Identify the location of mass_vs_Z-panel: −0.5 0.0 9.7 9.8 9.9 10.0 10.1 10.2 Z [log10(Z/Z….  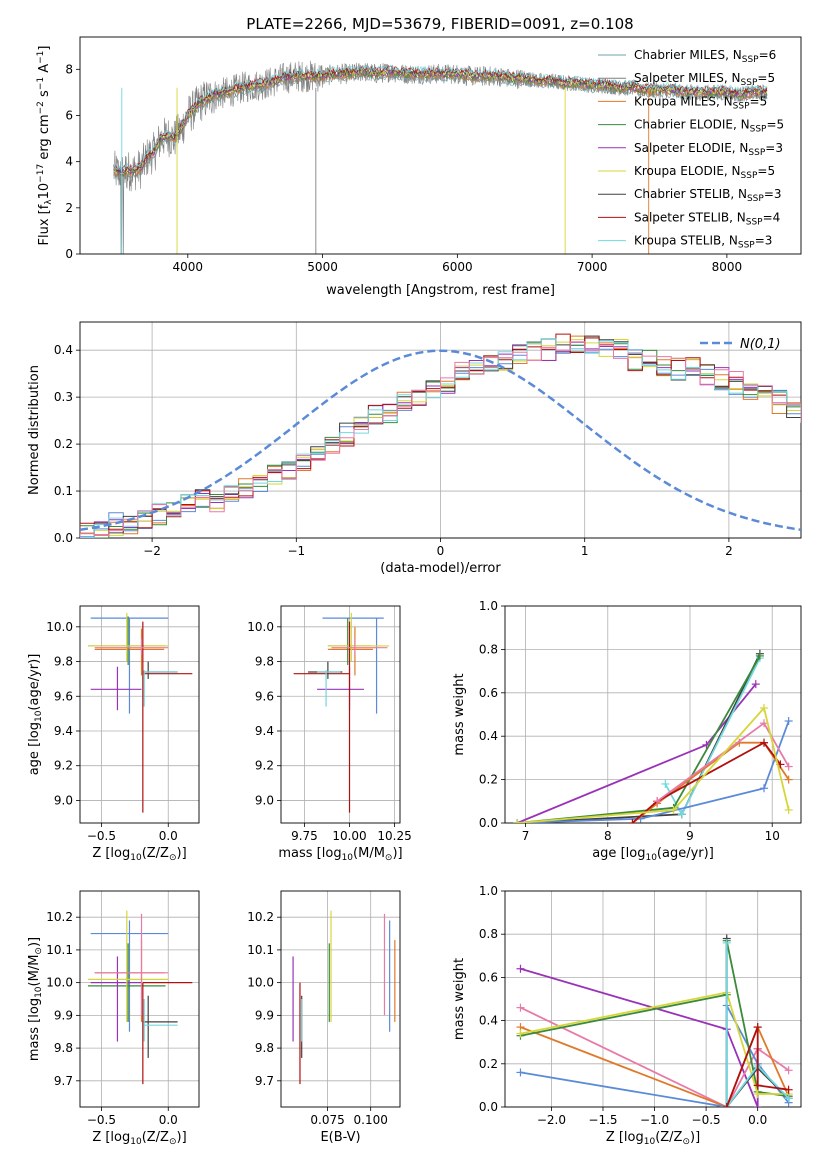
(113, 1018).